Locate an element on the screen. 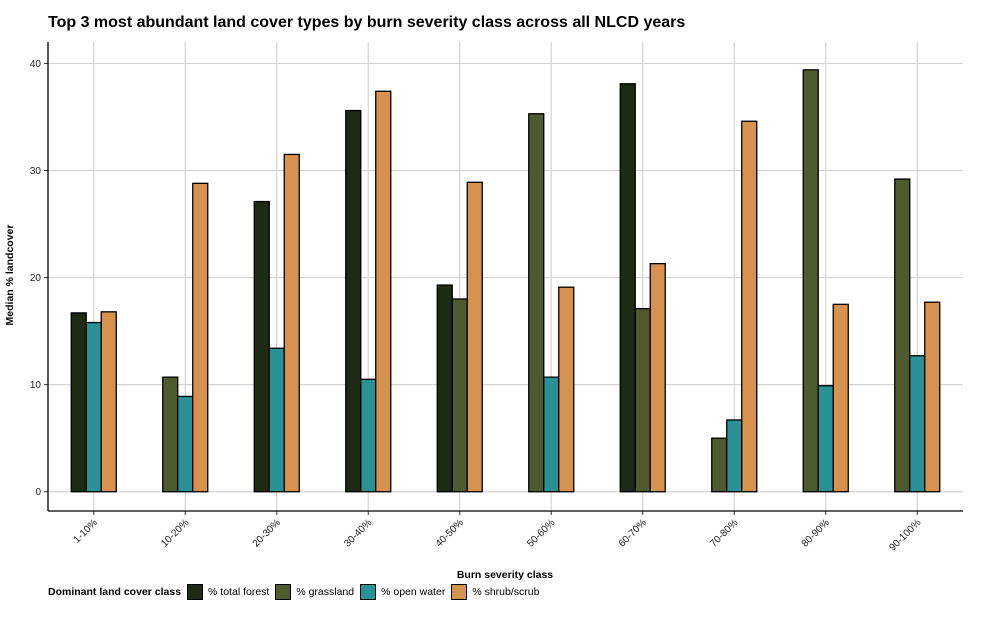 The width and height of the screenshot is (983, 619). legend-label-grassland: % grassland is located at coordinates (325, 592).